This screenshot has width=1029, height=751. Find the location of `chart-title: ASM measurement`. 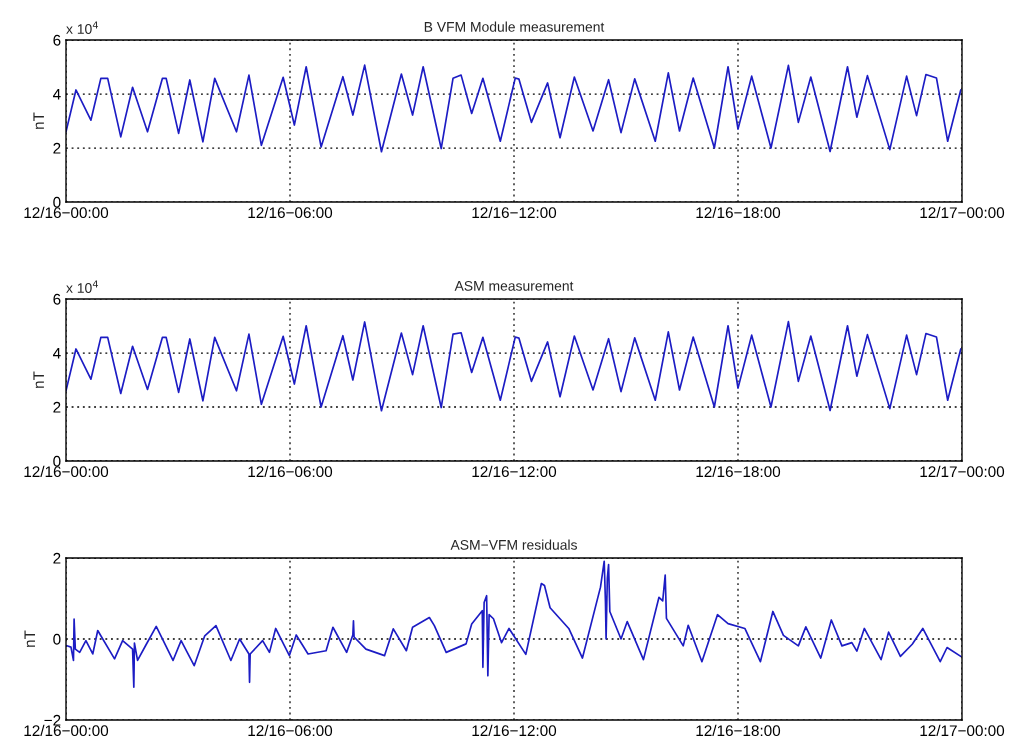

chart-title: ASM measurement is located at coordinates (514, 285).